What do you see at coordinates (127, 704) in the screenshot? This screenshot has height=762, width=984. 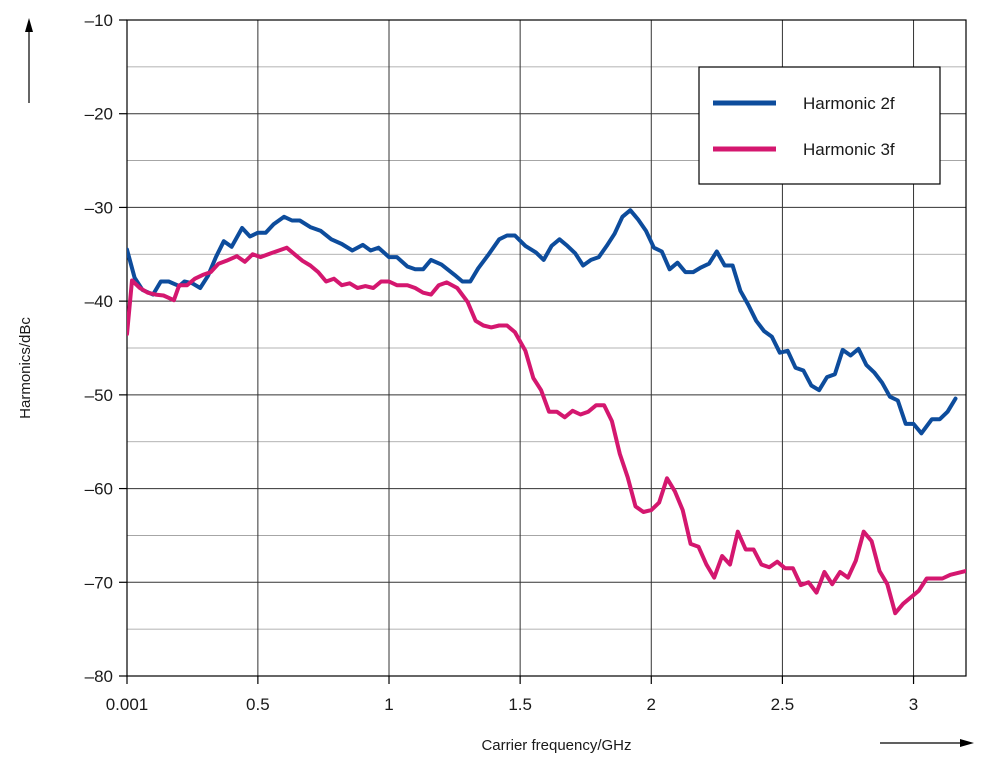 I see `x-tick-label: 0.001` at bounding box center [127, 704].